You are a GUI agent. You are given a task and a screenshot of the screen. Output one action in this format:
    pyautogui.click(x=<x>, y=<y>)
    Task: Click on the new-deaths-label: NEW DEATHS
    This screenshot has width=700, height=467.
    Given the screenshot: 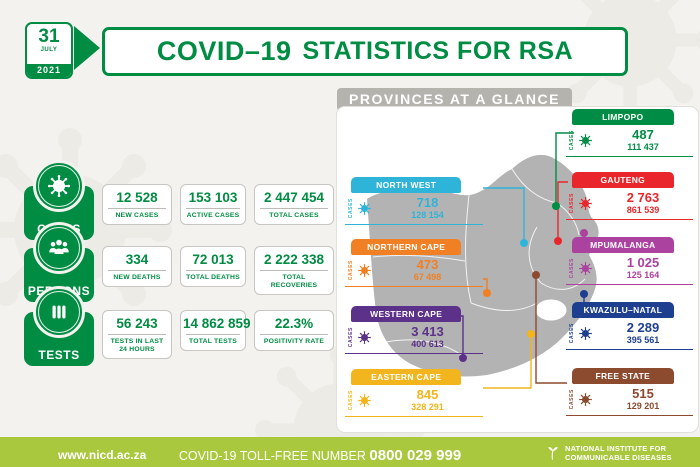 What is the action you would take?
    pyautogui.click(x=137, y=276)
    